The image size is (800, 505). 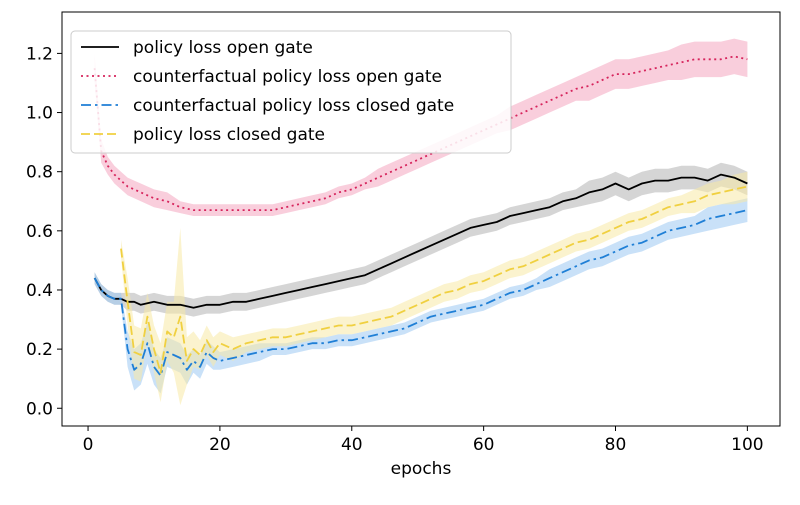 What do you see at coordinates (229, 135) in the screenshot?
I see `legend-label: policy loss closed gate` at bounding box center [229, 135].